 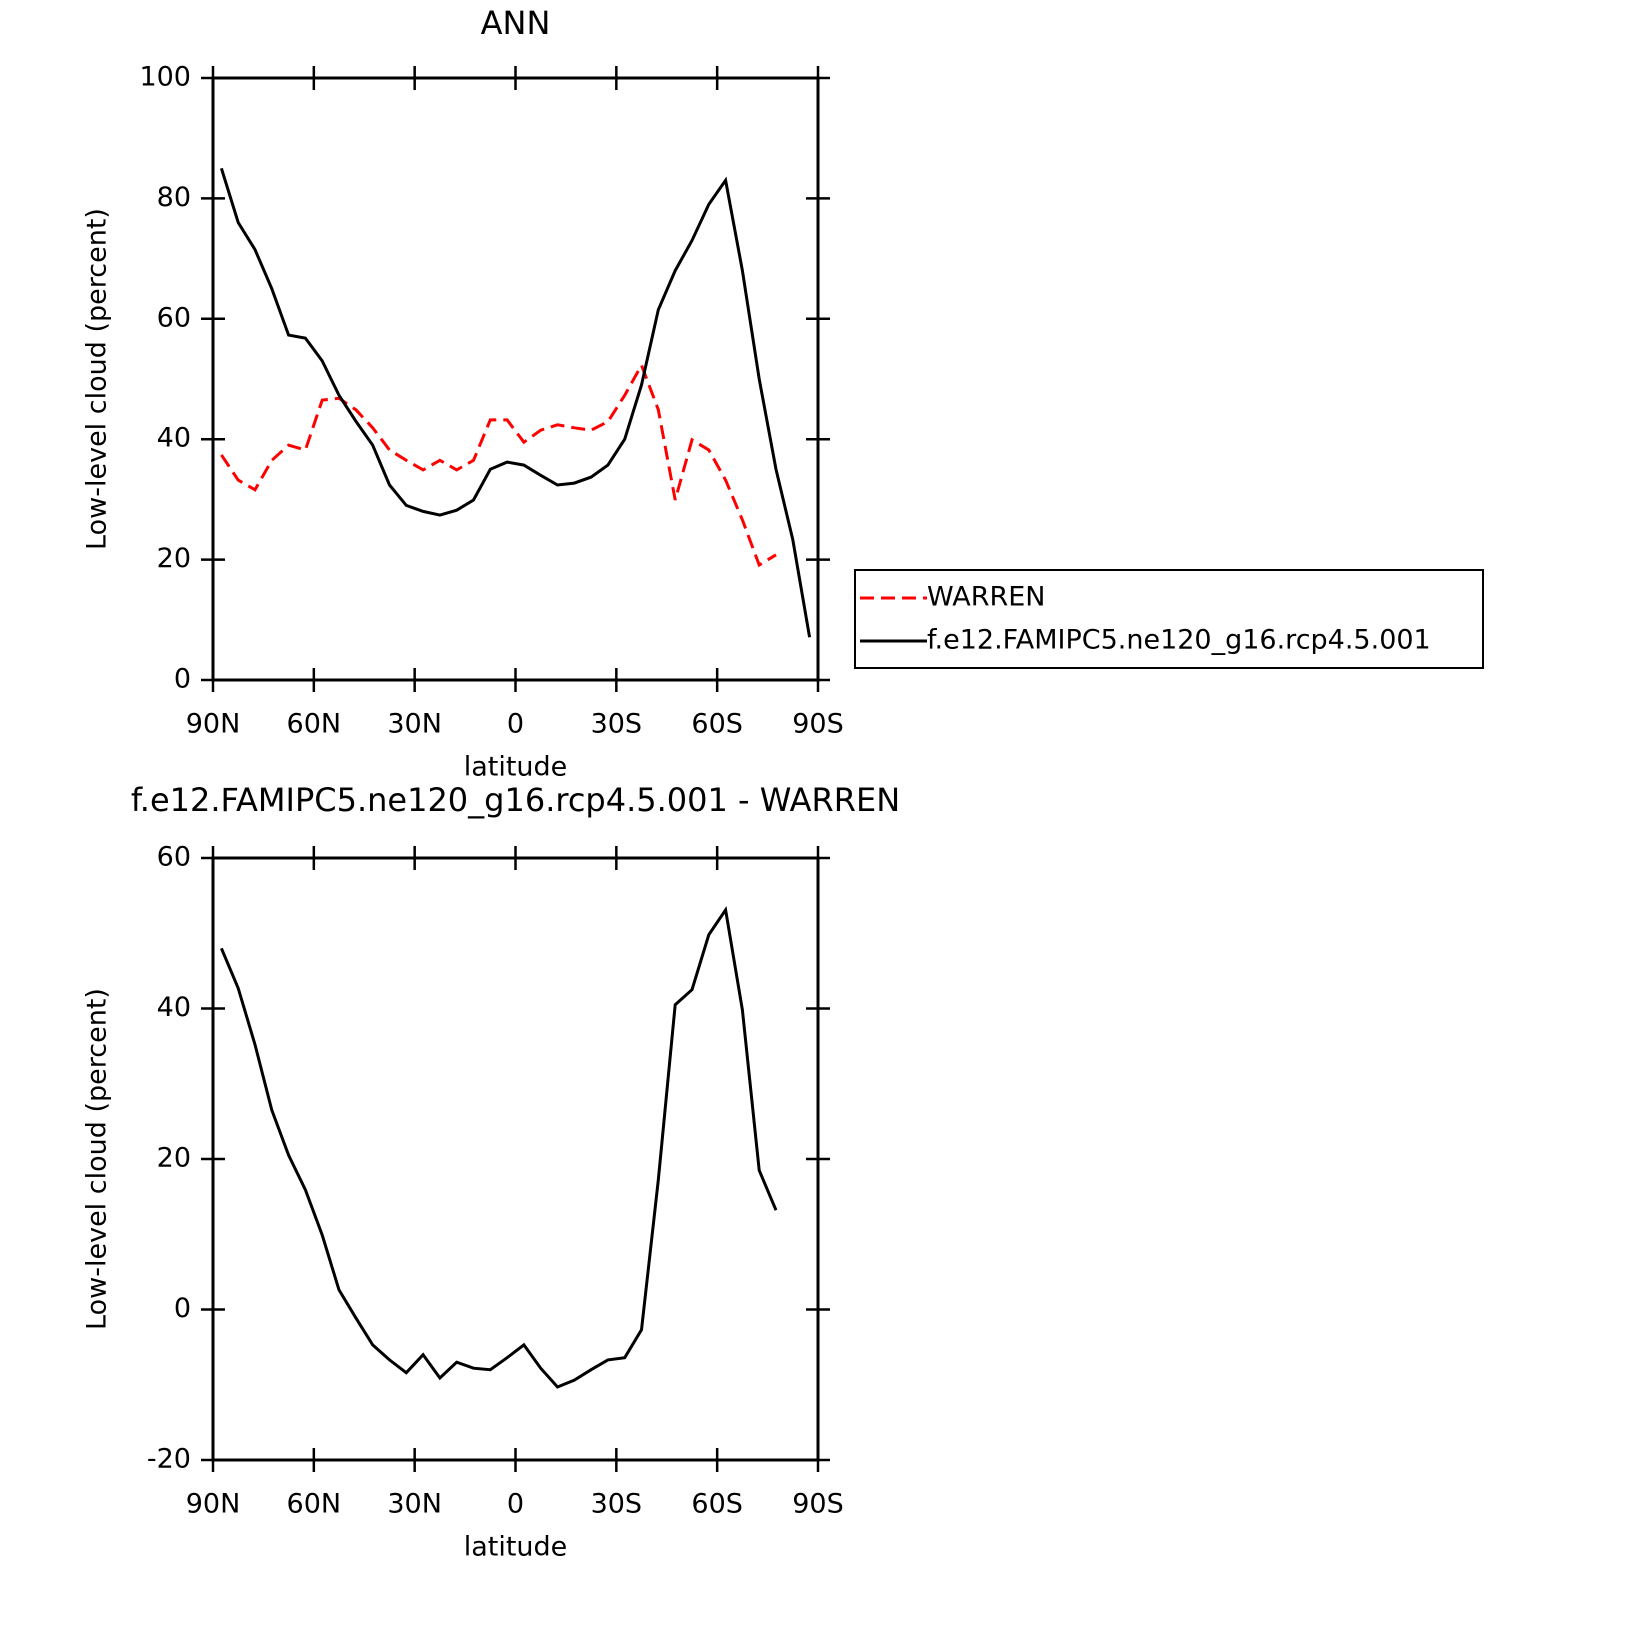 What do you see at coordinates (165, 77) in the screenshot?
I see `y-tick-label: 100` at bounding box center [165, 77].